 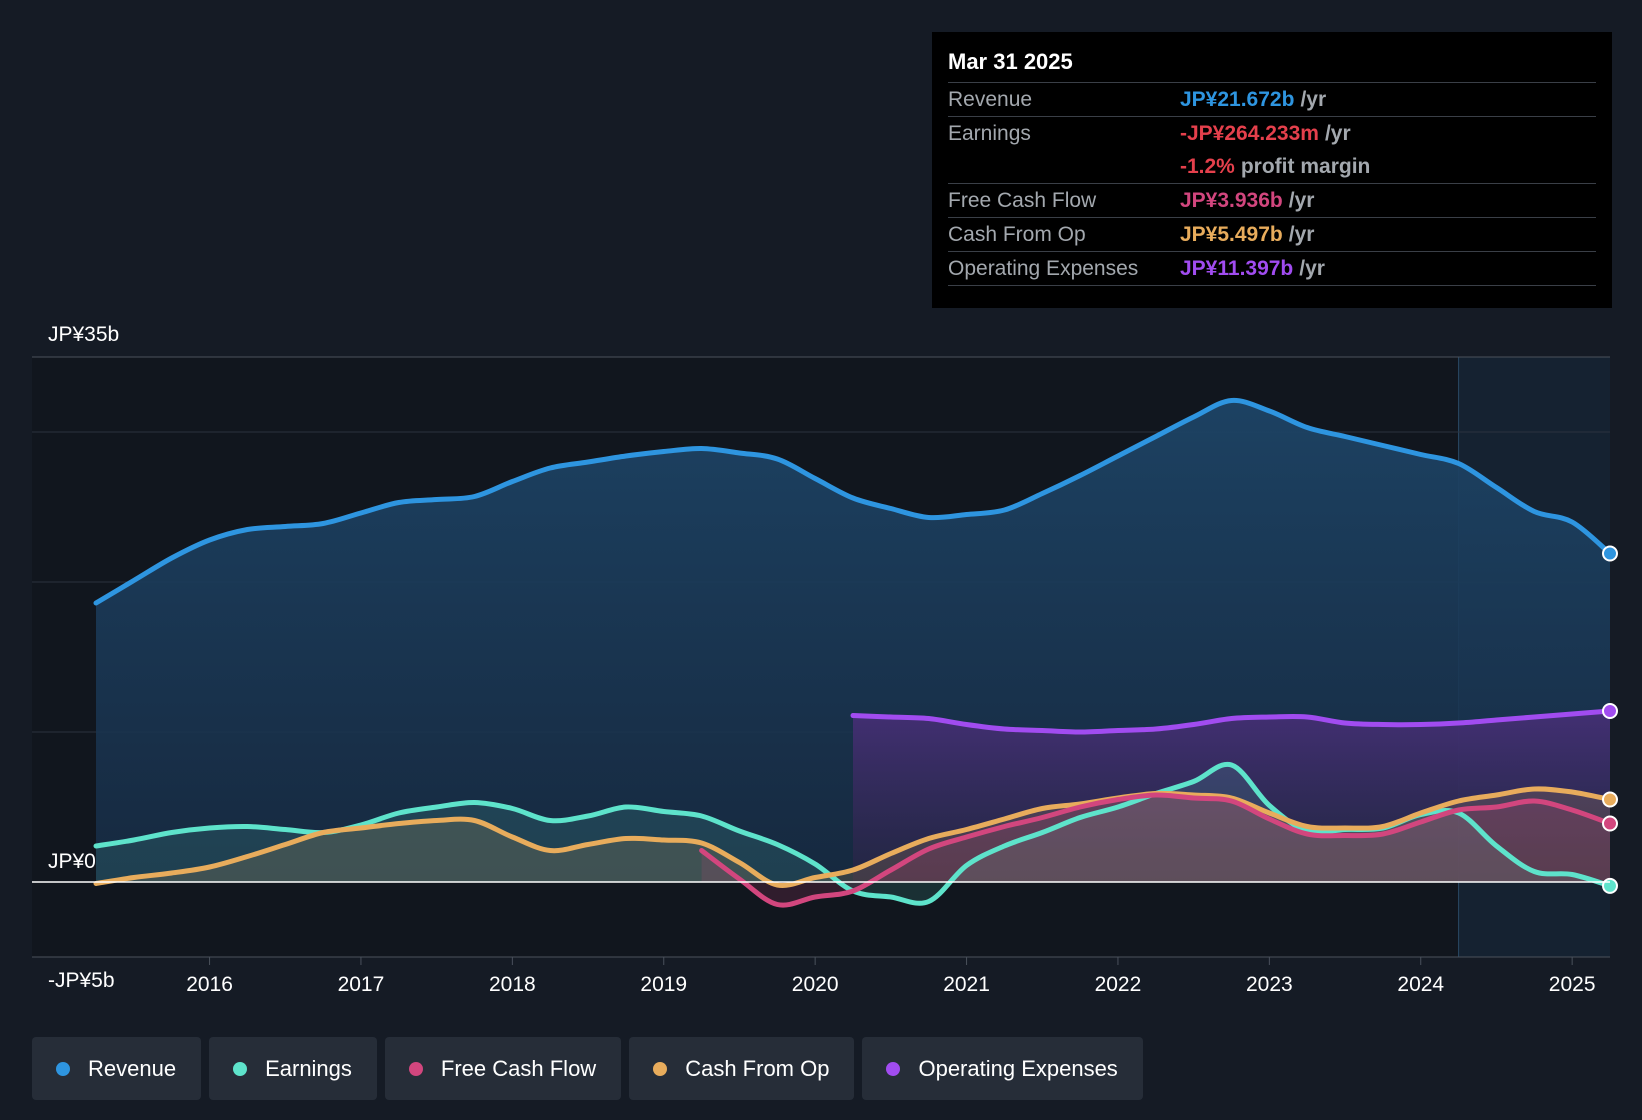 What do you see at coordinates (83, 334) in the screenshot?
I see `y-axis-label: JP¥35b` at bounding box center [83, 334].